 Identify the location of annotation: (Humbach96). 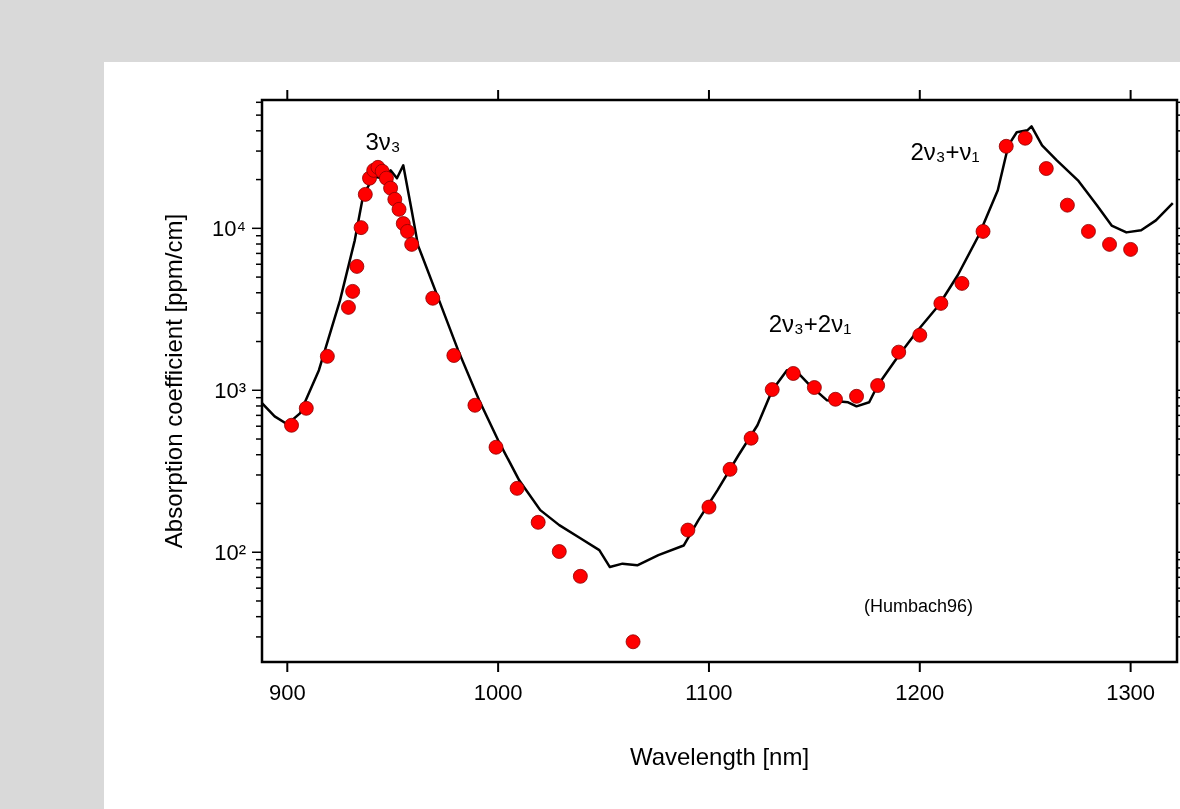
(919, 606).